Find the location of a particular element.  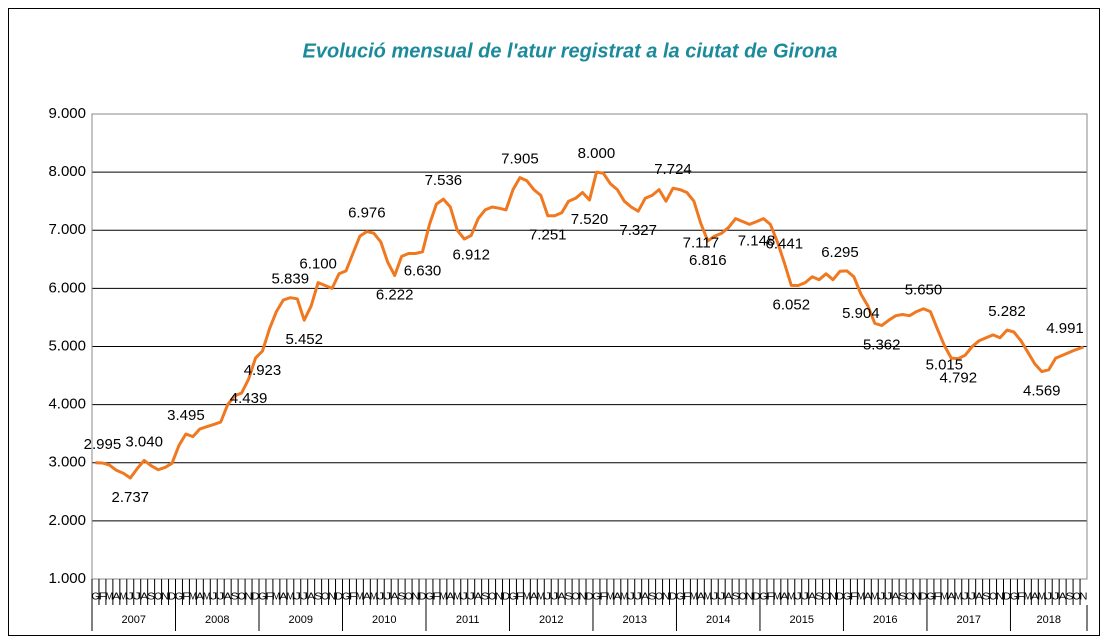

y-tick-label: 4.000 is located at coordinates (67, 404).